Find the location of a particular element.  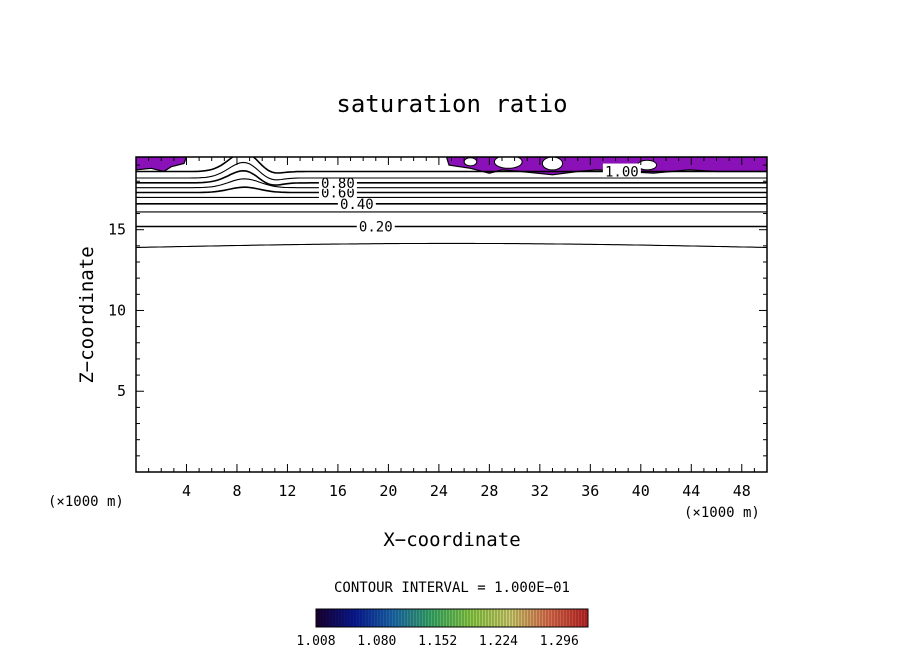

y-axis-label: Z−coordinate is located at coordinates (87, 314).